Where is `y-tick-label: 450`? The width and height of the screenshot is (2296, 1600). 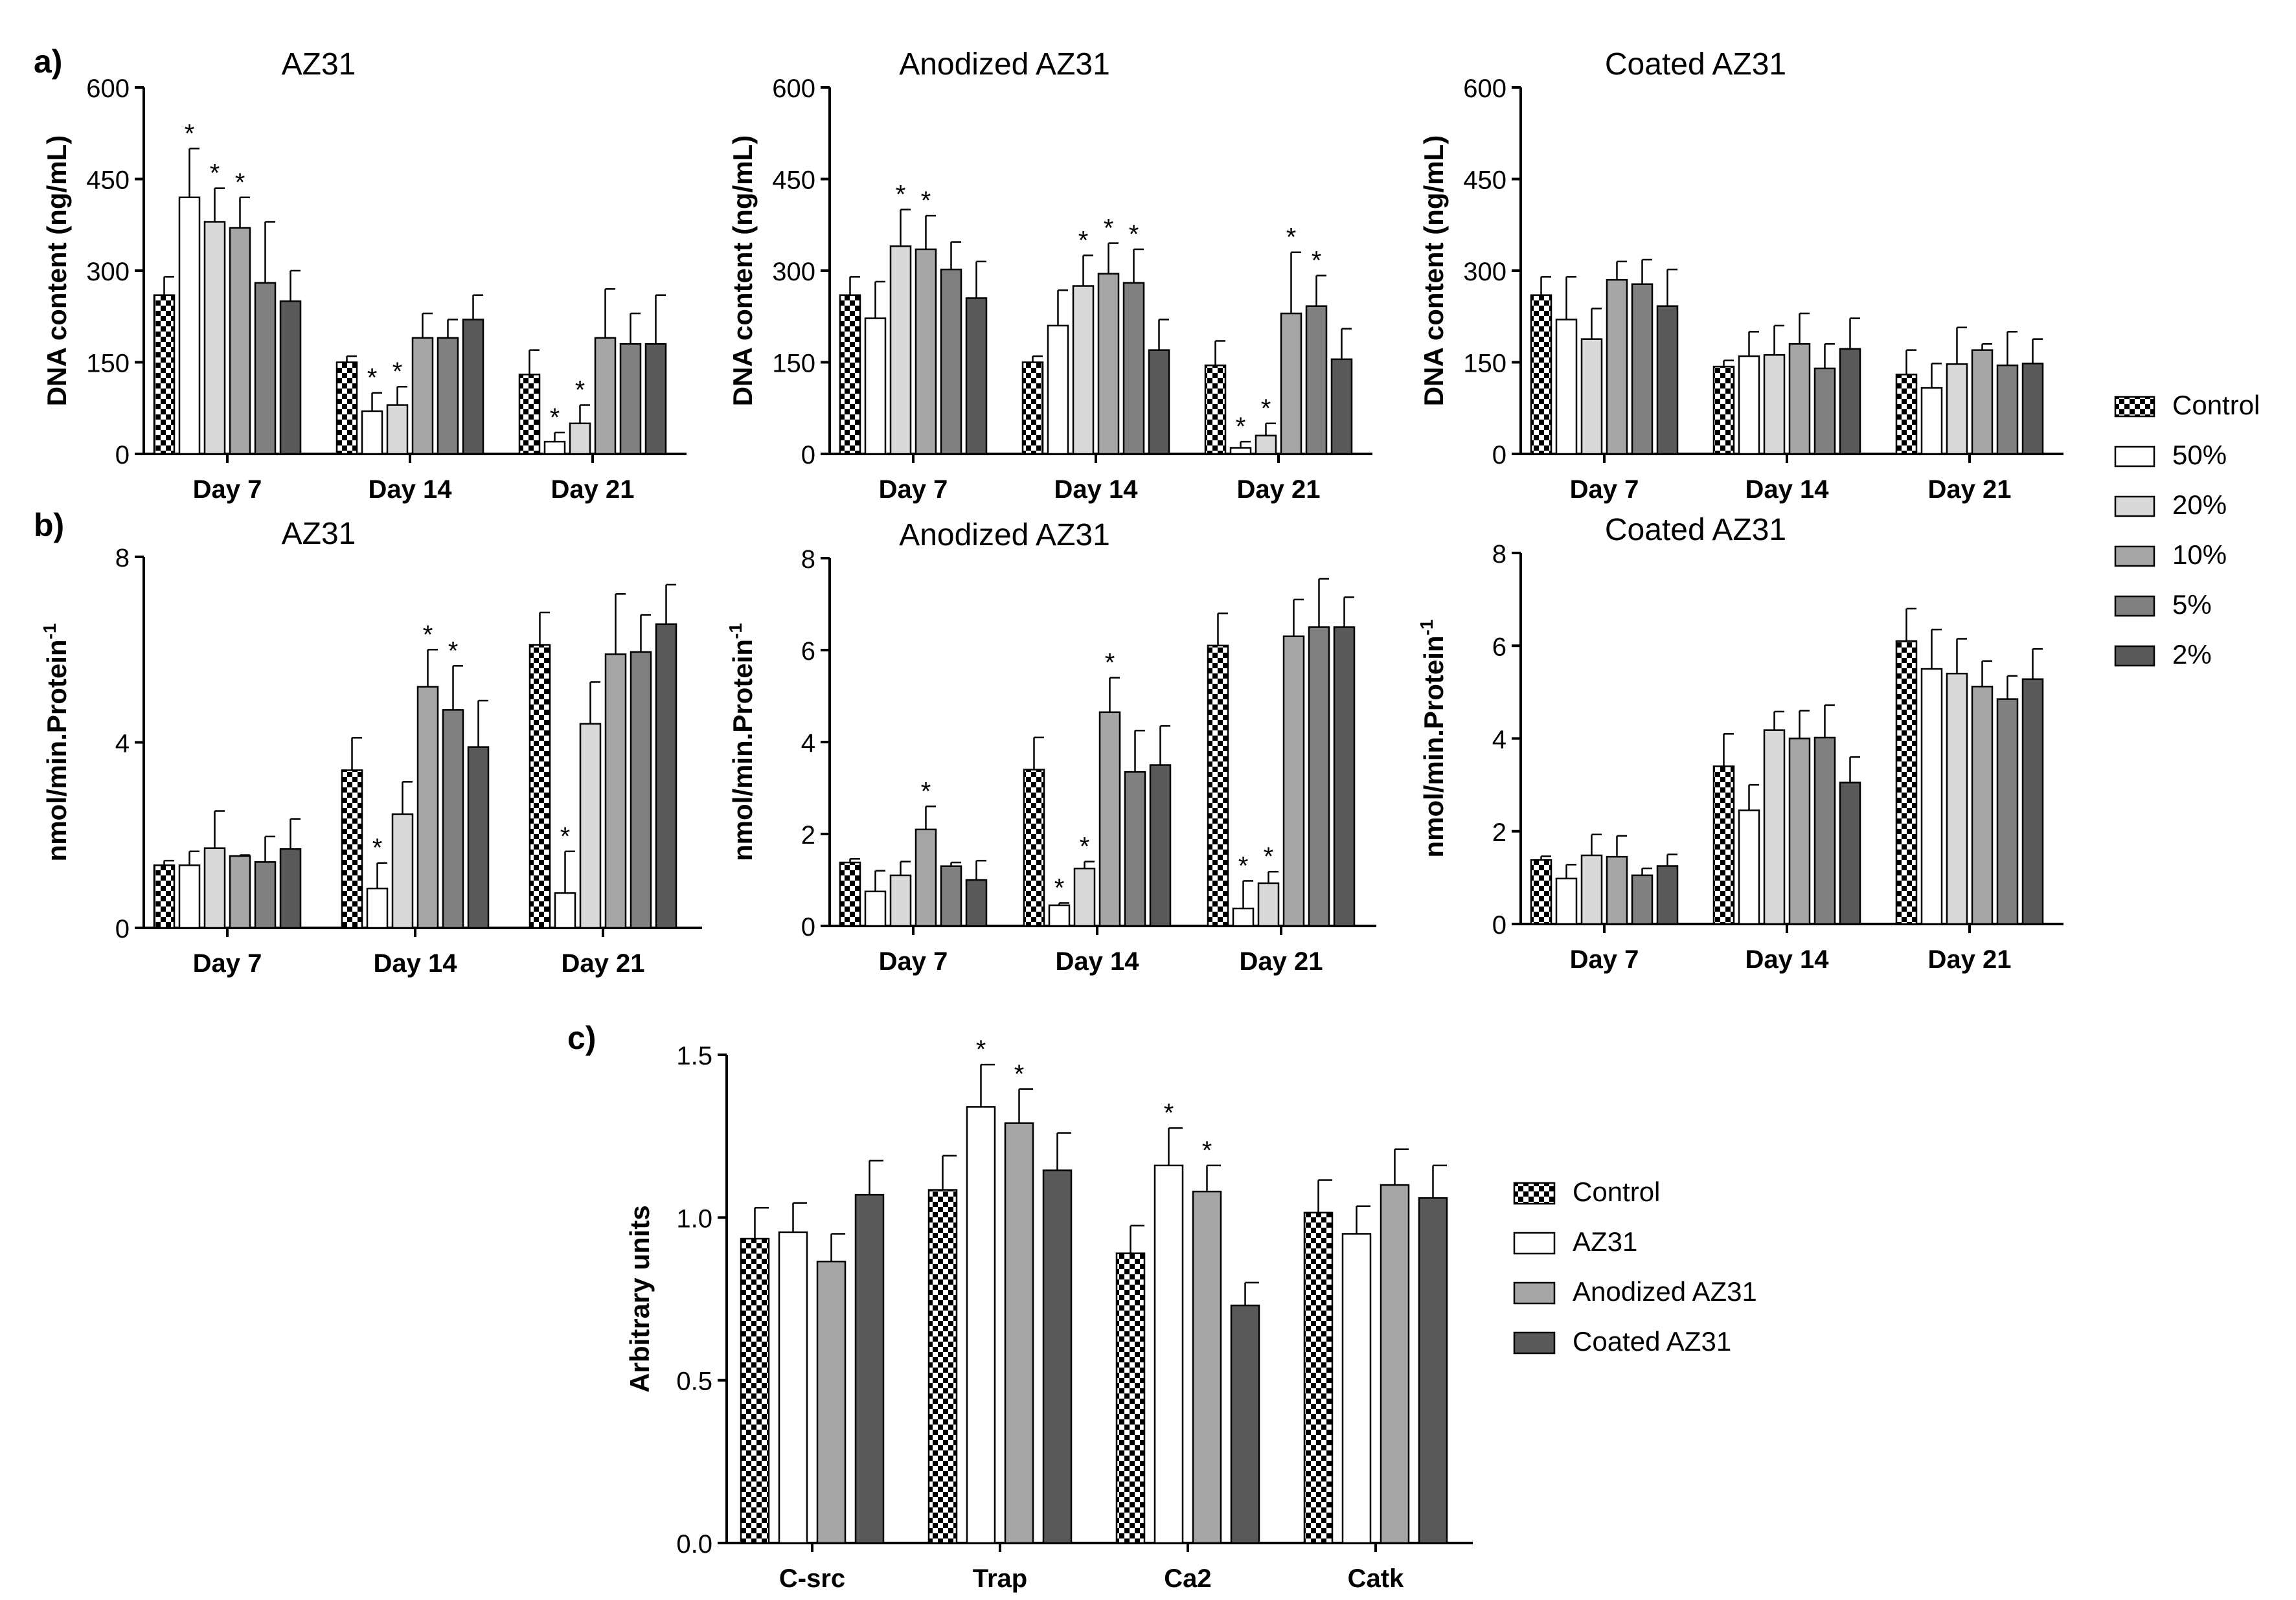 y-tick-label: 450 is located at coordinates (1484, 180).